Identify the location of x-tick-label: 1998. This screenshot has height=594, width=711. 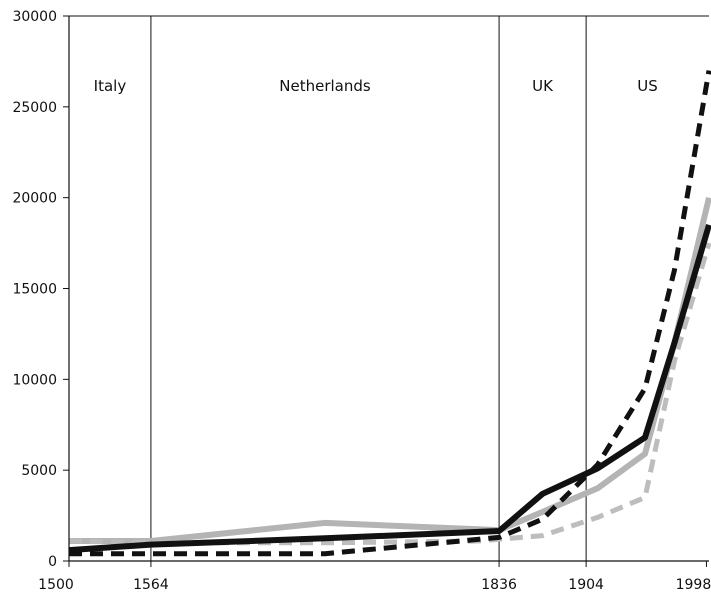
(693, 585).